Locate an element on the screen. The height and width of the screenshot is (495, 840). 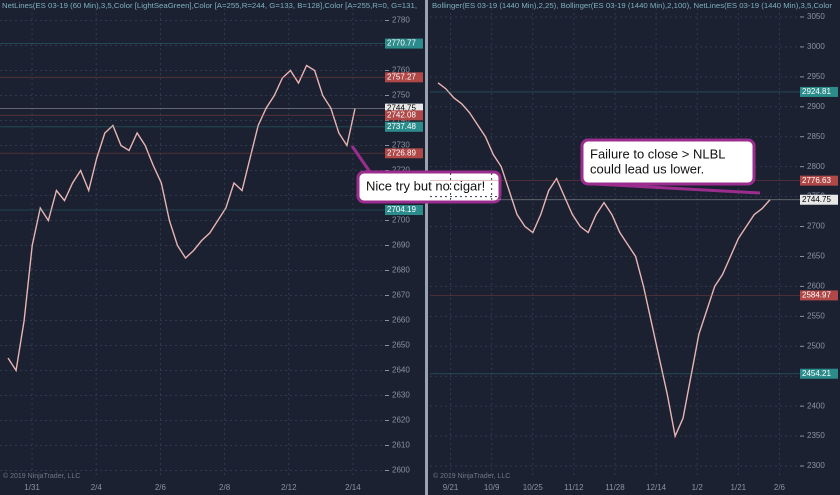
date-label: 2/8 is located at coordinates (225, 487).